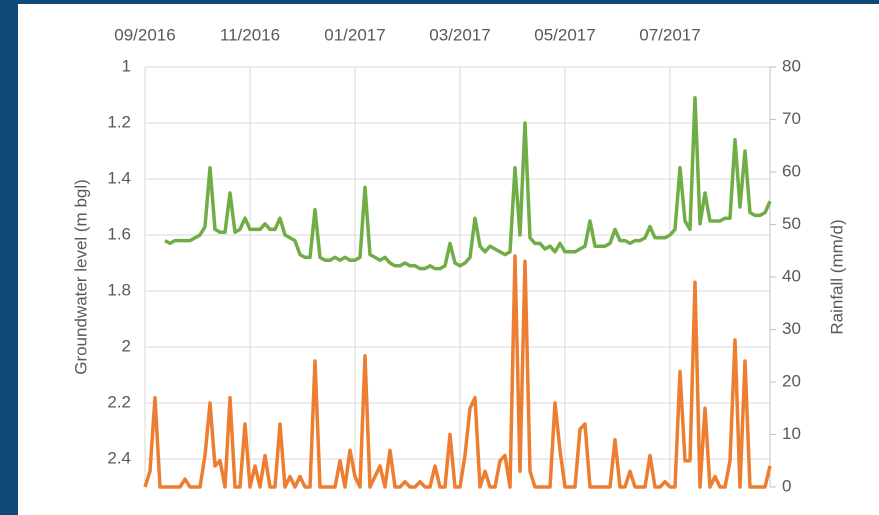 Image resolution: width=879 pixels, height=515 pixels. I want to click on y2-tick-label: 80, so click(791, 65).